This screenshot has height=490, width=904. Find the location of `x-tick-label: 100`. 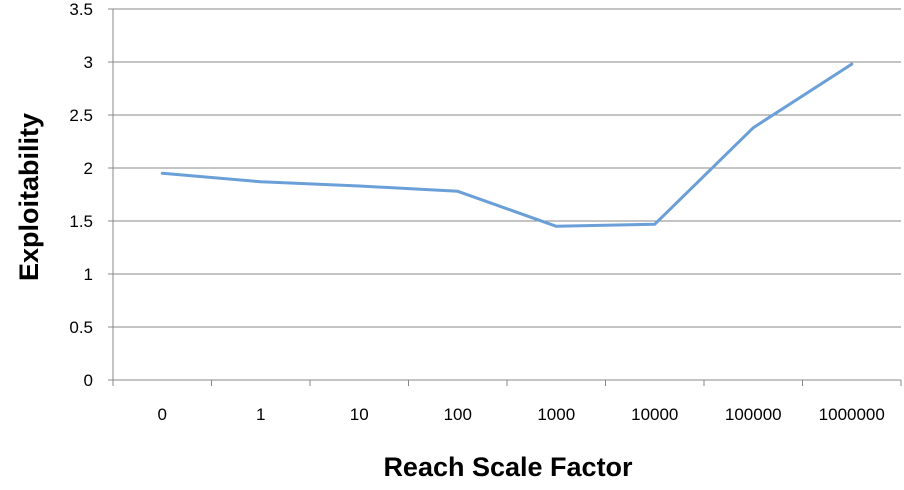

x-tick-label: 100 is located at coordinates (458, 414).